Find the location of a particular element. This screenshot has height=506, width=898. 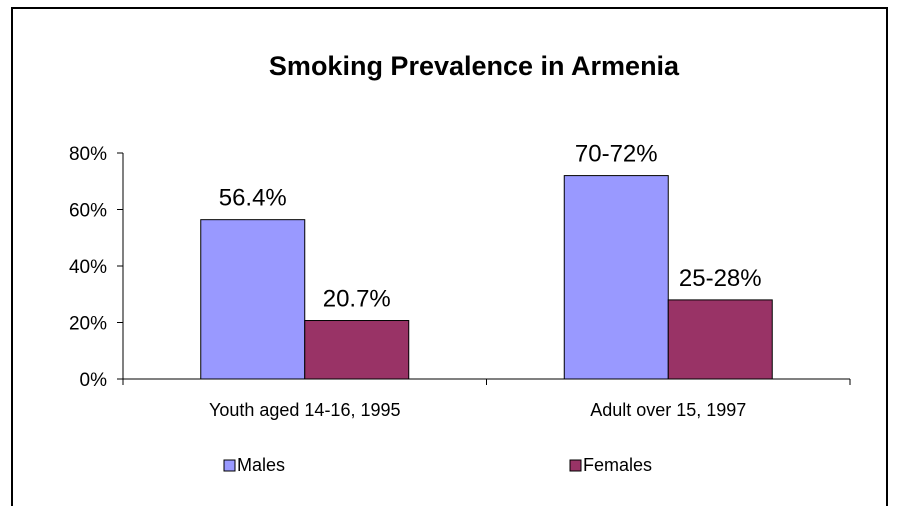

data-label: 25-28% is located at coordinates (720, 278).